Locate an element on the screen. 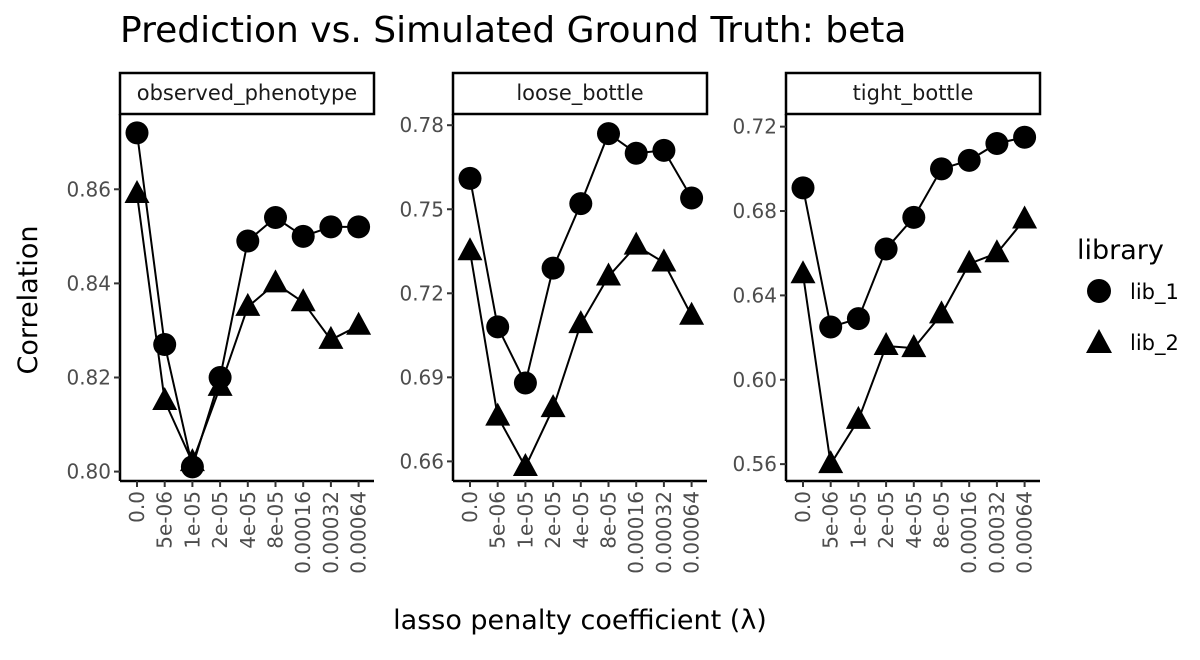 The image size is (1200, 660). facet-strip-label: observed_phenotype is located at coordinates (247, 93).